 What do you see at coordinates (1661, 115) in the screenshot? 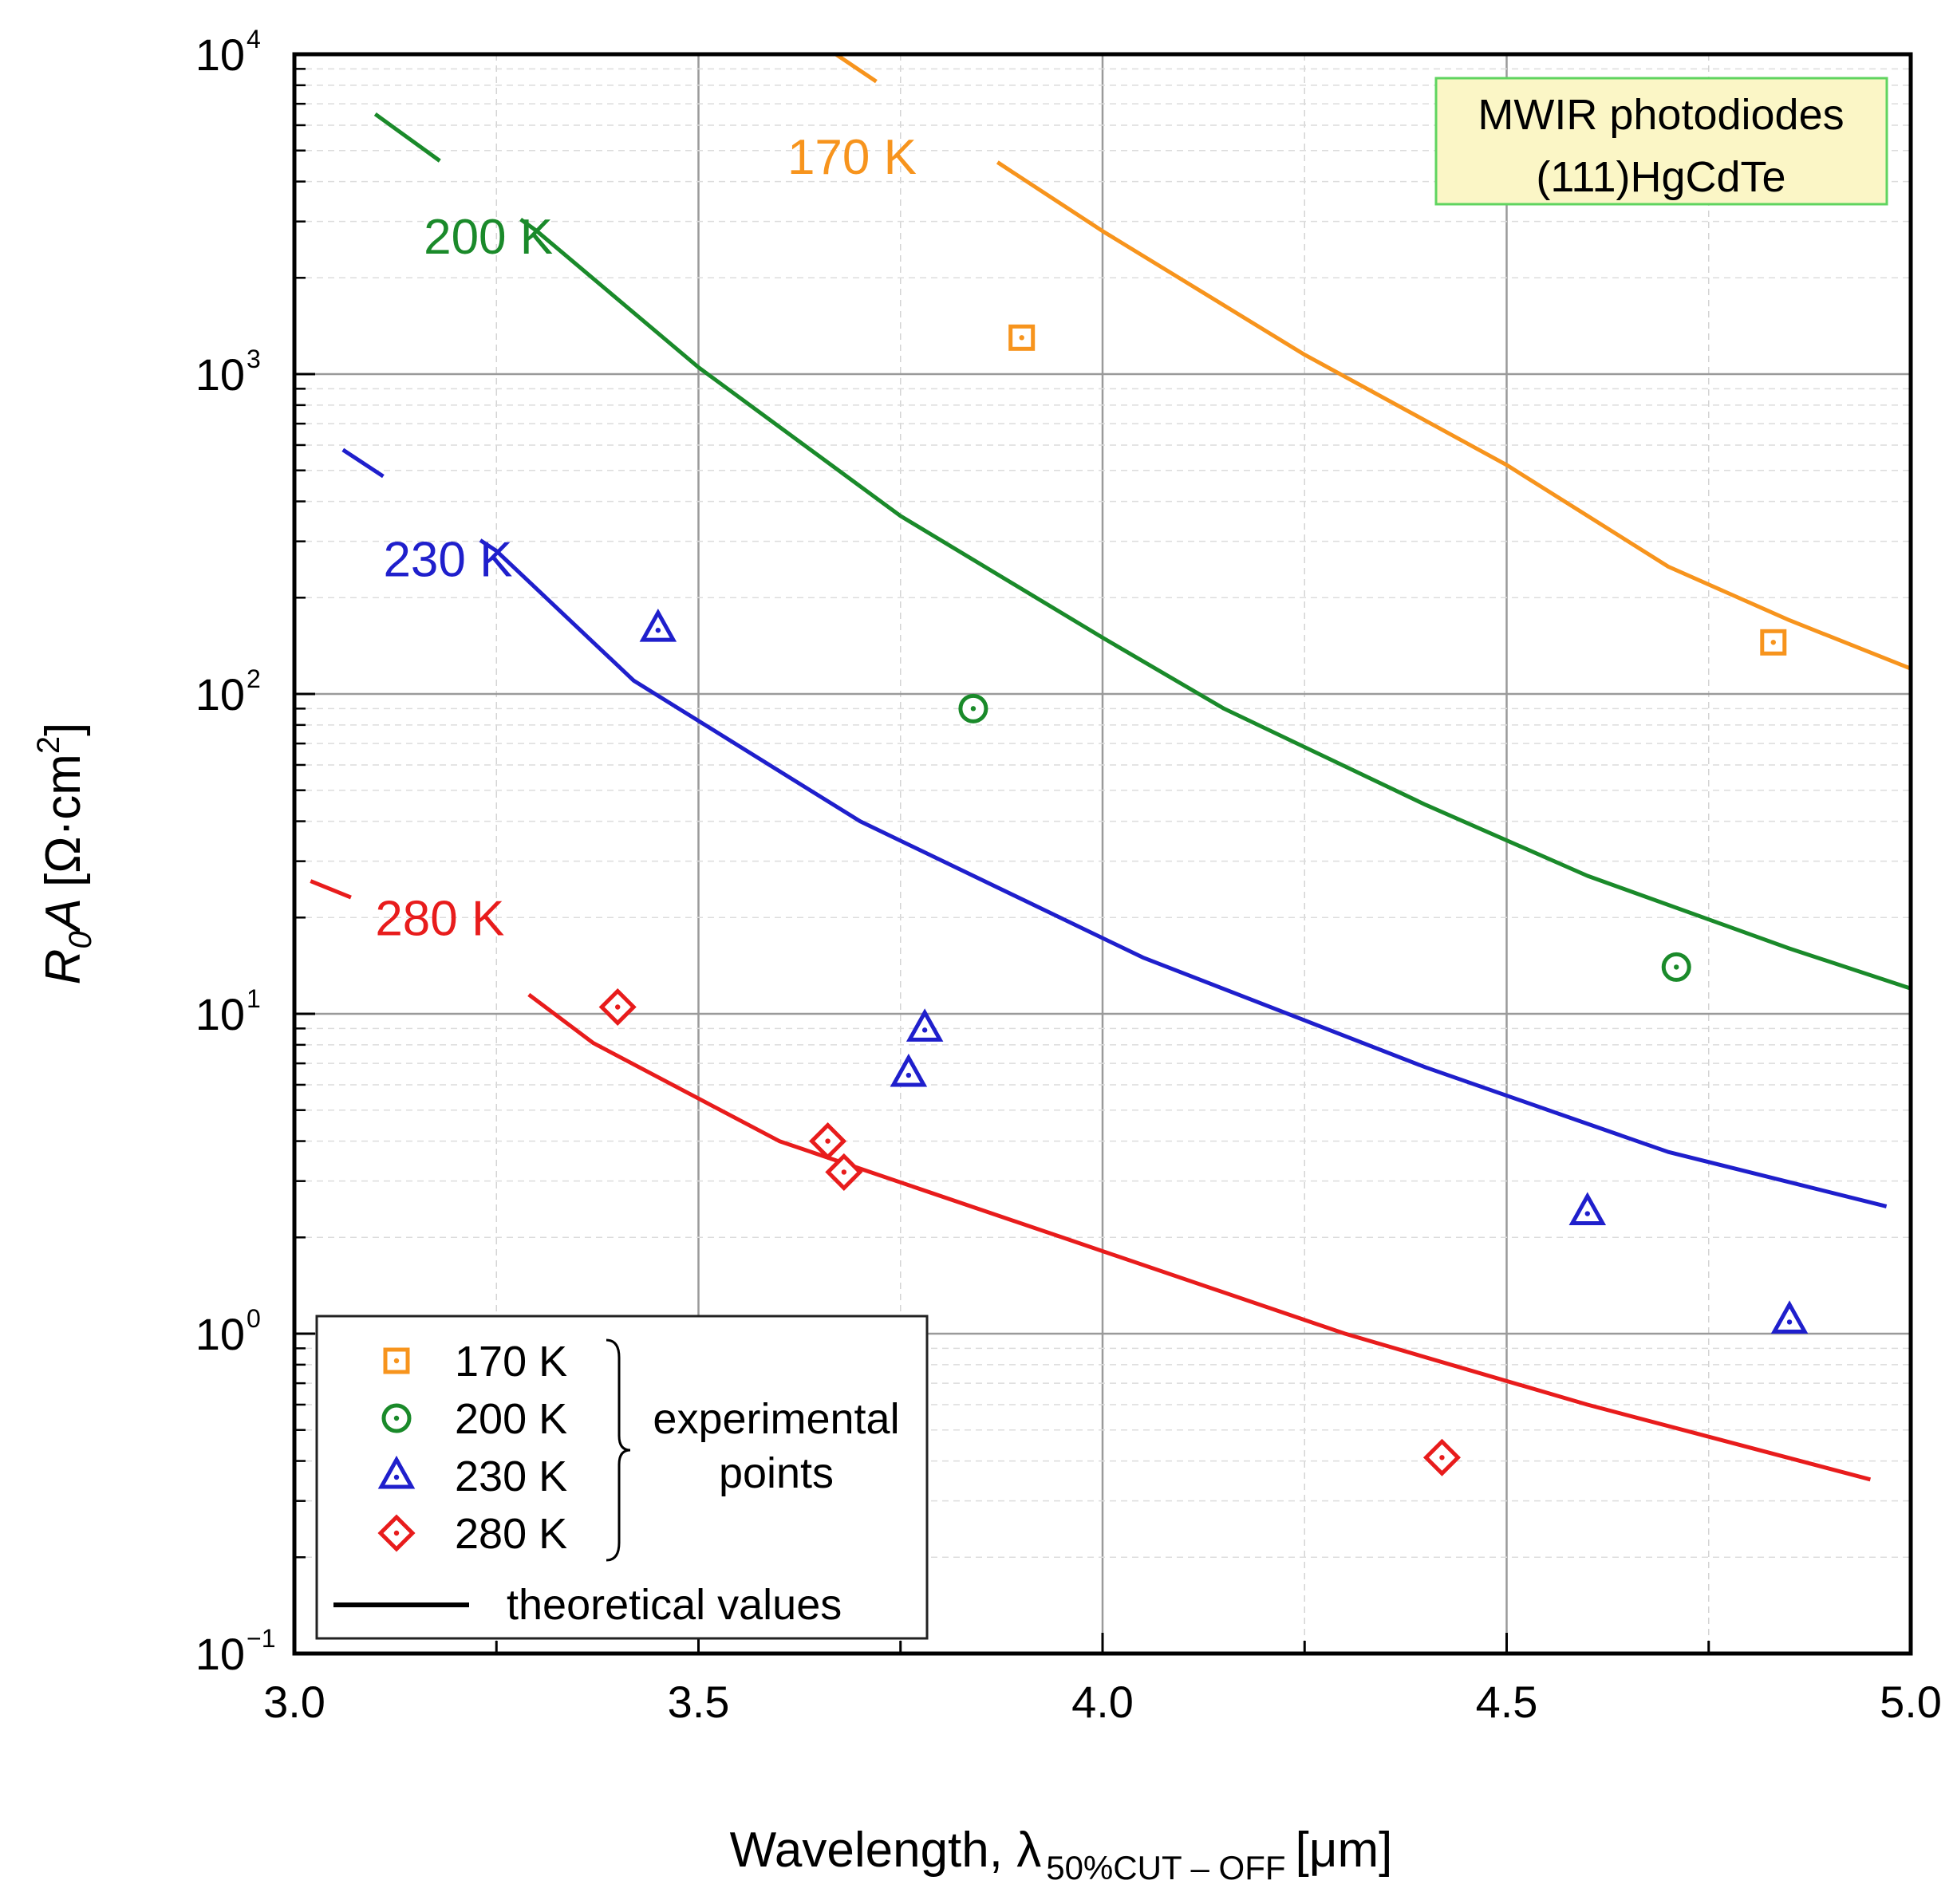
I see `info-box-line-1: MWIR photodiodes` at bounding box center [1661, 115].